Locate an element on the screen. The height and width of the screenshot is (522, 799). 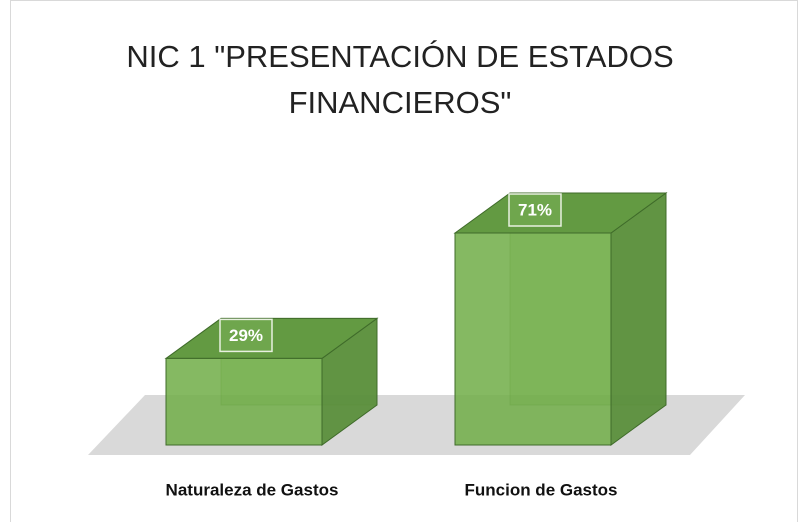
data-label: 29% is located at coordinates (246, 335).